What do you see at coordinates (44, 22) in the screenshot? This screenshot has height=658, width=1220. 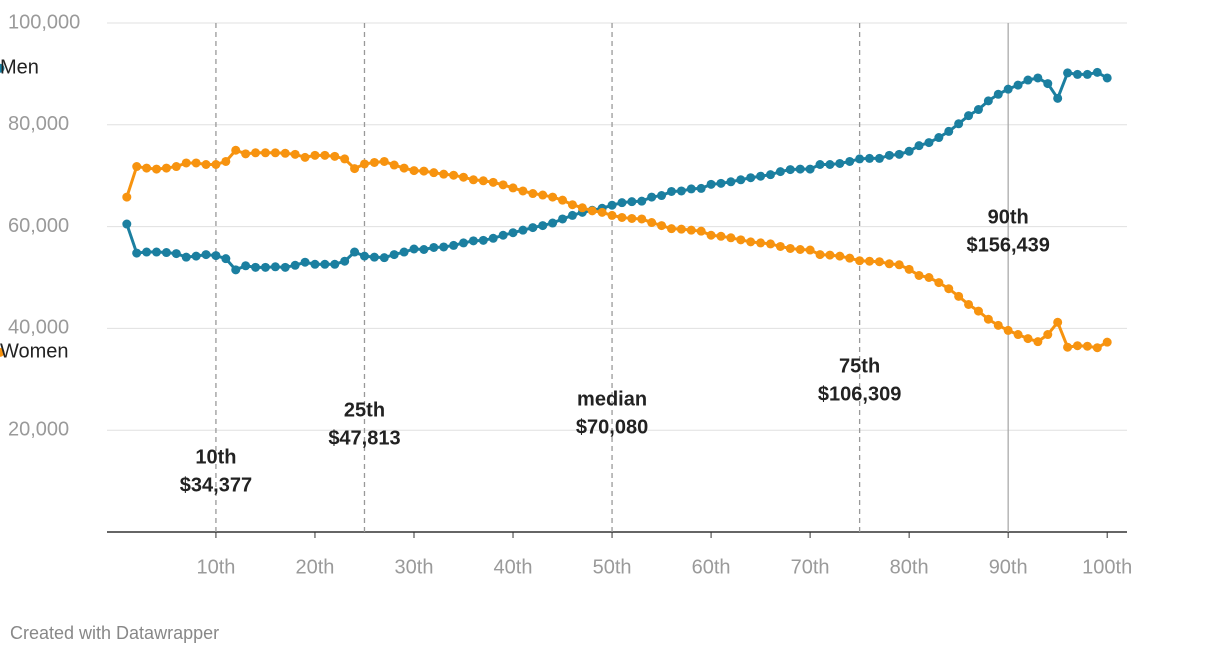 I see `y-tick-label: 100,000` at bounding box center [44, 22].